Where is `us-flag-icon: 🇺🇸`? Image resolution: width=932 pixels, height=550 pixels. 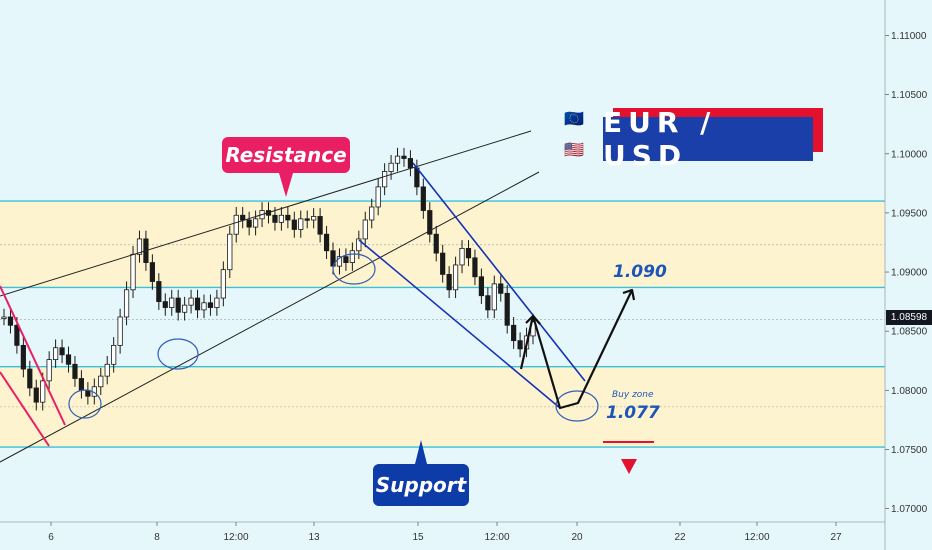
us-flag-icon: 🇺🇸 is located at coordinates (574, 150).